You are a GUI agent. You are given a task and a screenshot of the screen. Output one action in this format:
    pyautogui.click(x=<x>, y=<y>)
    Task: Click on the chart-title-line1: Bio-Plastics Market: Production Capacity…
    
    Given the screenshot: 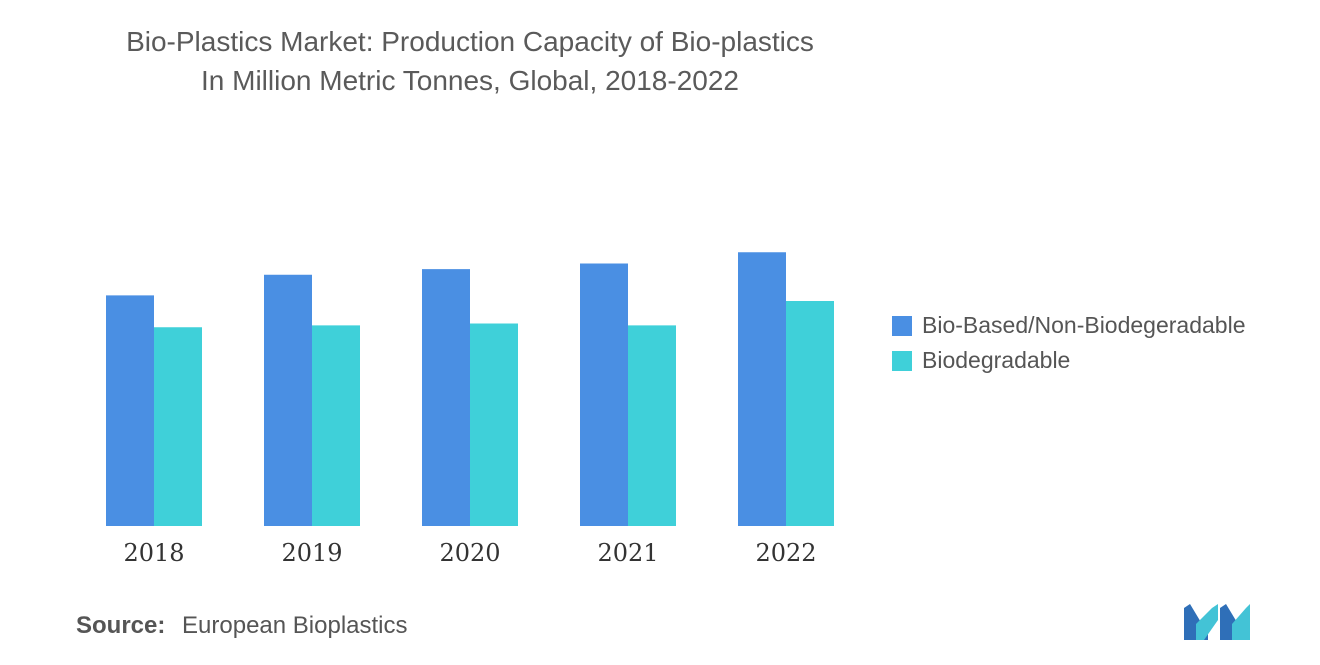 What is the action you would take?
    pyautogui.click(x=470, y=41)
    